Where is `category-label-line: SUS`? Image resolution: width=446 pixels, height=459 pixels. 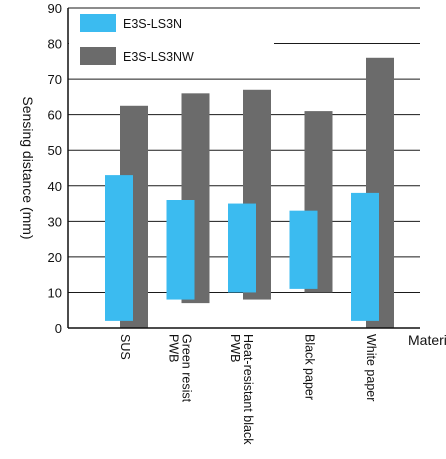
category-label-line: SUS is located at coordinates (125, 347).